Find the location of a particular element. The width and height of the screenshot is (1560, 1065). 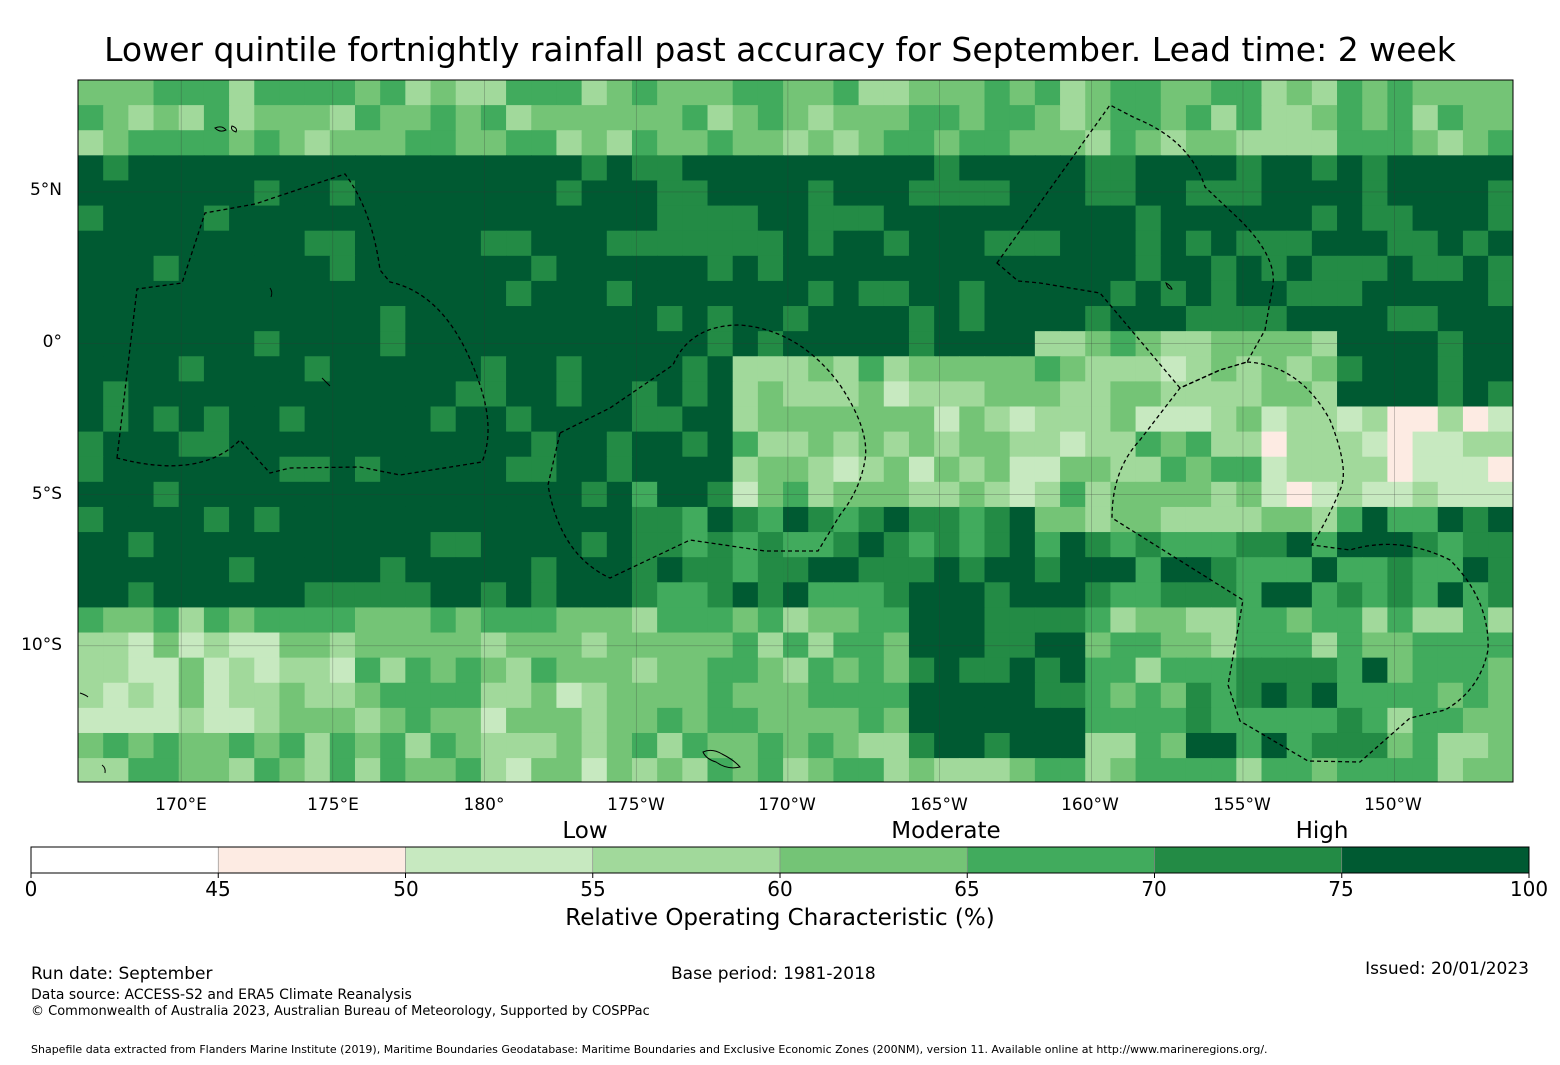

colorbar-tick-100: 100 is located at coordinates (1529, 889).